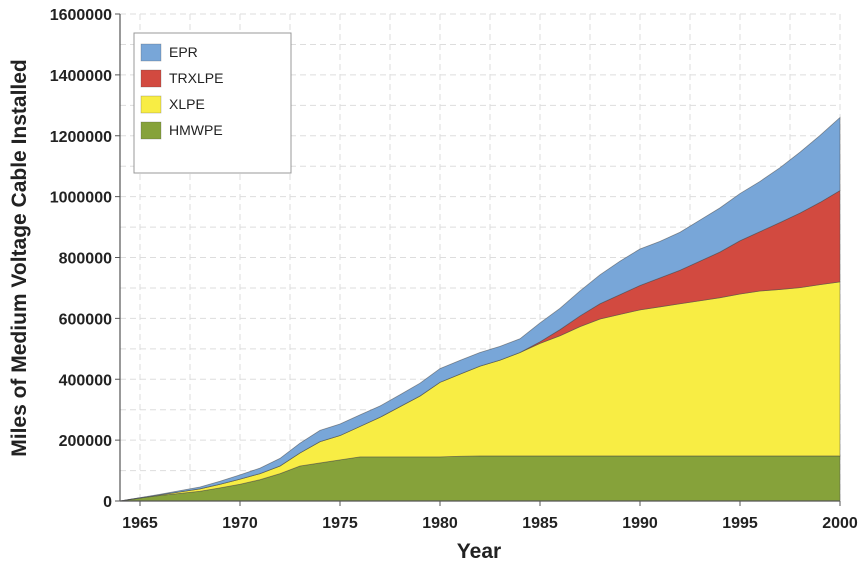 Image resolution: width=864 pixels, height=572 pixels. What do you see at coordinates (187, 104) in the screenshot?
I see `legend-label-xlpe: XLPE` at bounding box center [187, 104].